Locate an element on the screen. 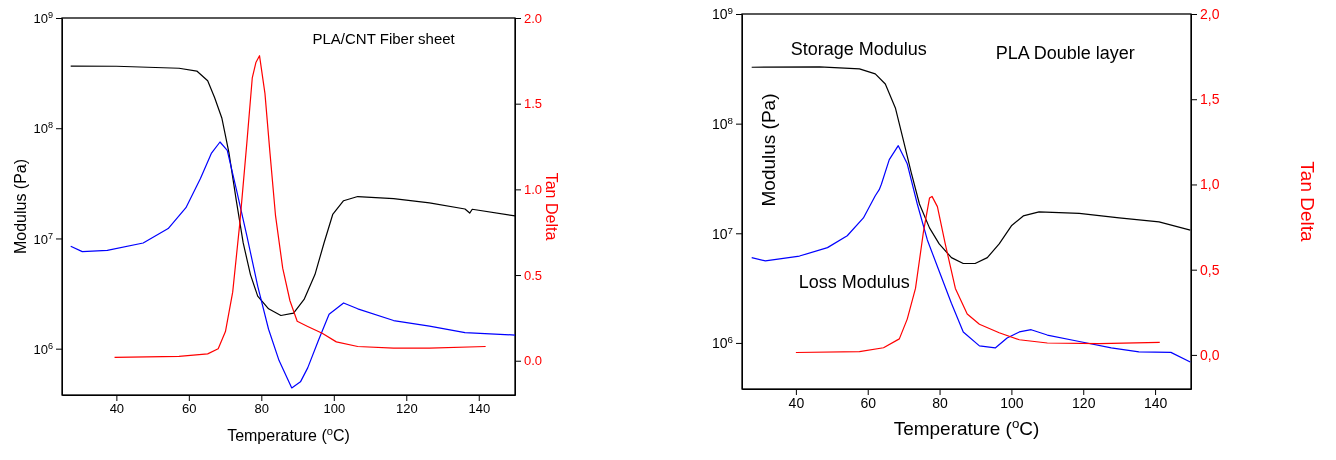 This screenshot has width=1336, height=460. y2-tick-label: 1,5 is located at coordinates (1210, 99).